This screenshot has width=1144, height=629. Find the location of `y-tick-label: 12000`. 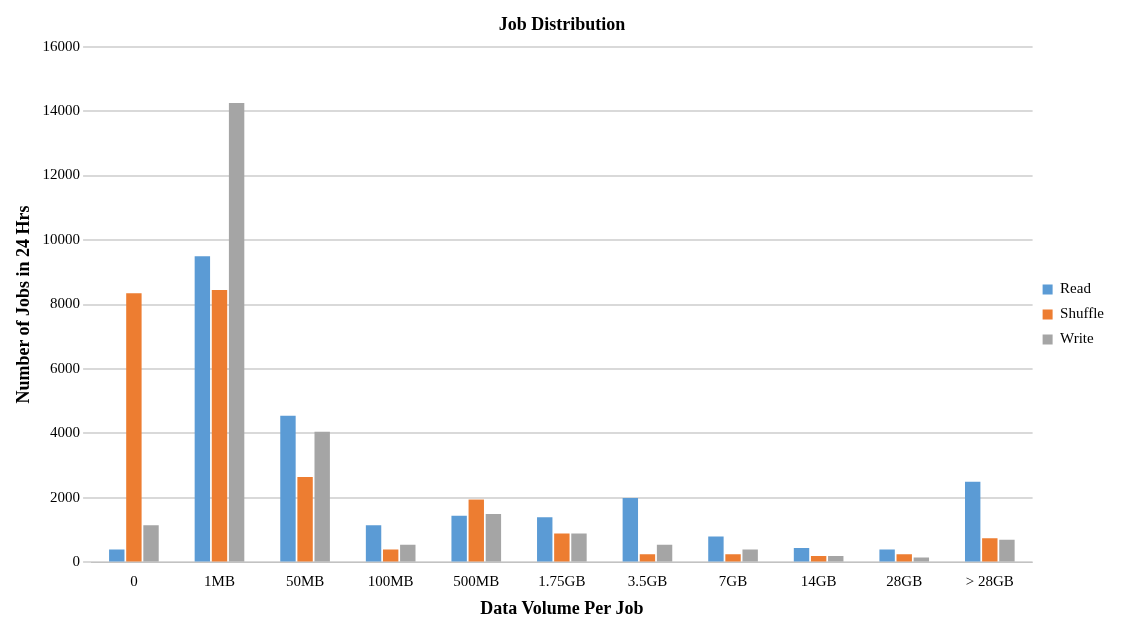

y-tick-label: 12000 is located at coordinates (61, 174).